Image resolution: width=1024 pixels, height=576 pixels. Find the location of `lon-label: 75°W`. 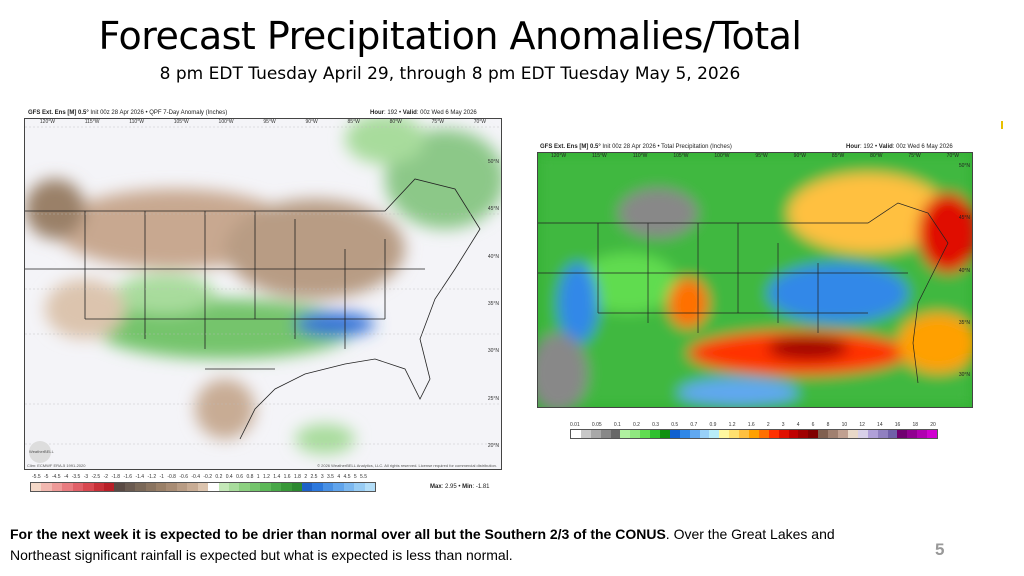

lon-label: 75°W is located at coordinates (437, 122).